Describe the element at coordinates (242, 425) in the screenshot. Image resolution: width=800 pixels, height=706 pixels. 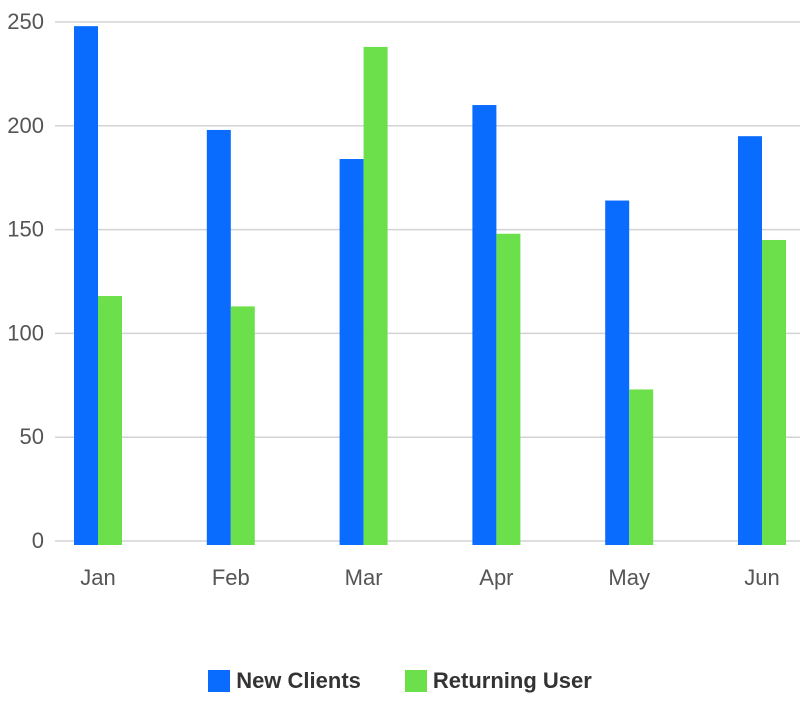
I see `bar-returning-user-feb` at that location.